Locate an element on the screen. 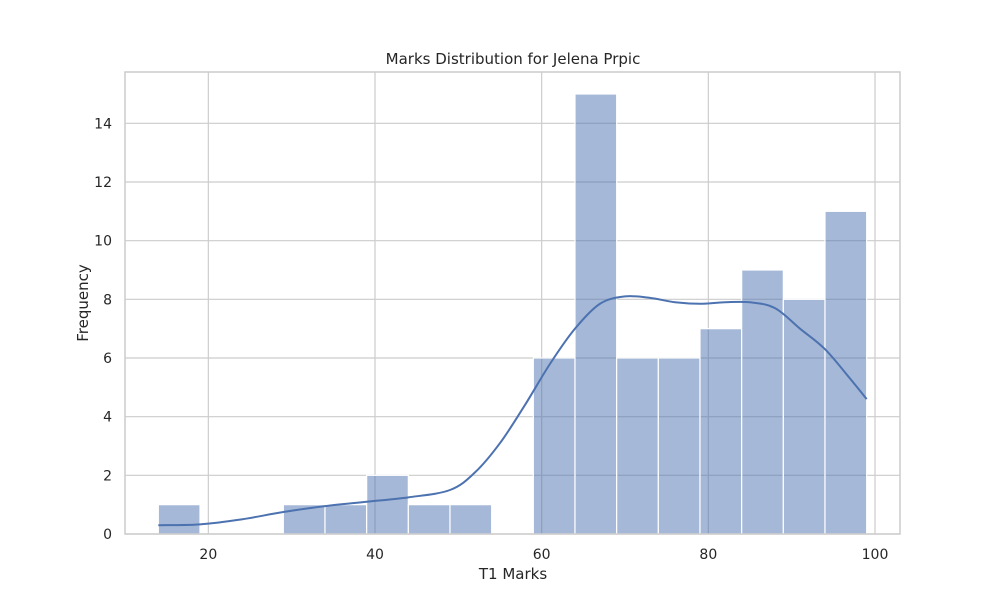 This screenshot has height=600, width=1000. x-tick-label-4: 100 is located at coordinates (875, 555).